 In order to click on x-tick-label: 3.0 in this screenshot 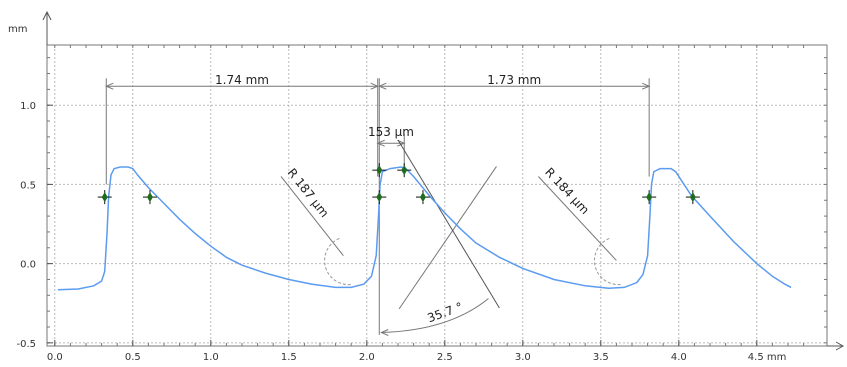, I will do `click(523, 357)`.